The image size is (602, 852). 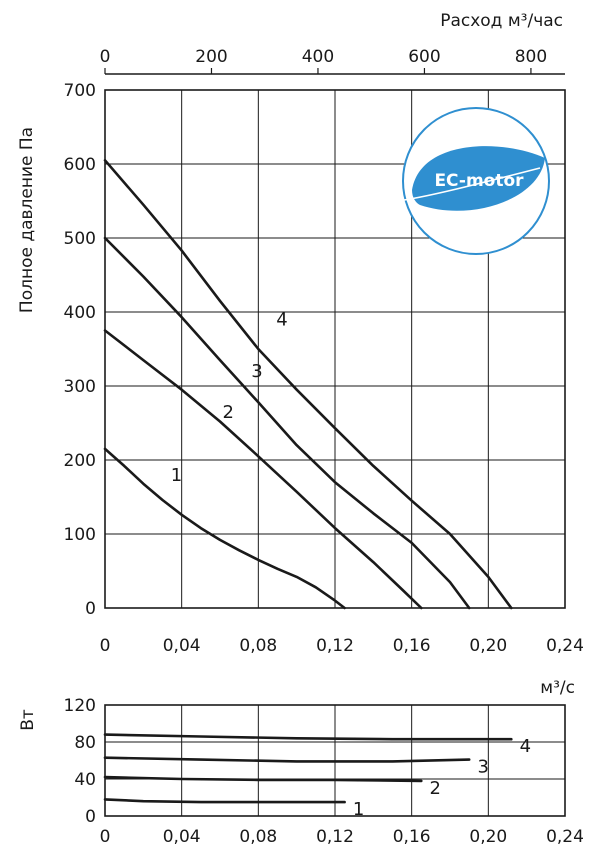 I want to click on logo-text: EC-motor, so click(x=479, y=181).